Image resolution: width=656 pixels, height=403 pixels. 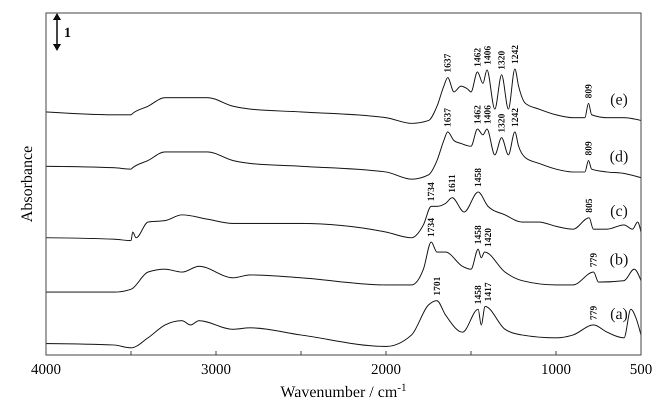 What do you see at coordinates (453, 183) in the screenshot?
I see `annotation: 1611` at bounding box center [453, 183].